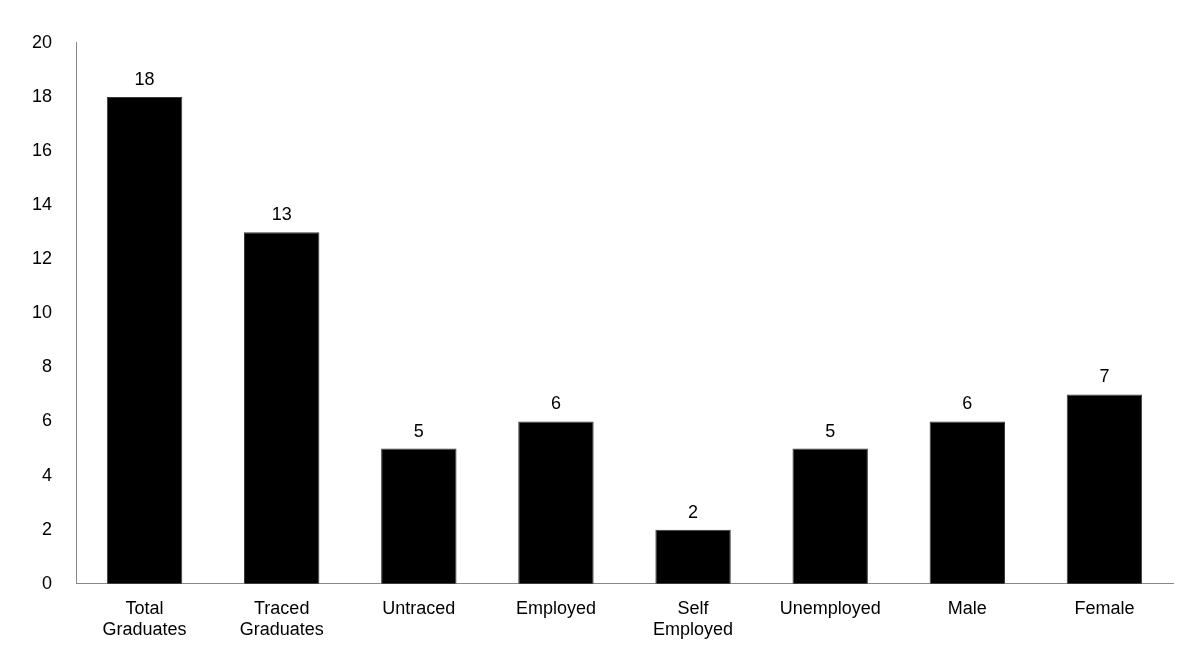 Image resolution: width=1191 pixels, height=663 pixels. Describe the element at coordinates (281, 618) in the screenshot. I see `x-tick-label: Traced Graduates` at that location.